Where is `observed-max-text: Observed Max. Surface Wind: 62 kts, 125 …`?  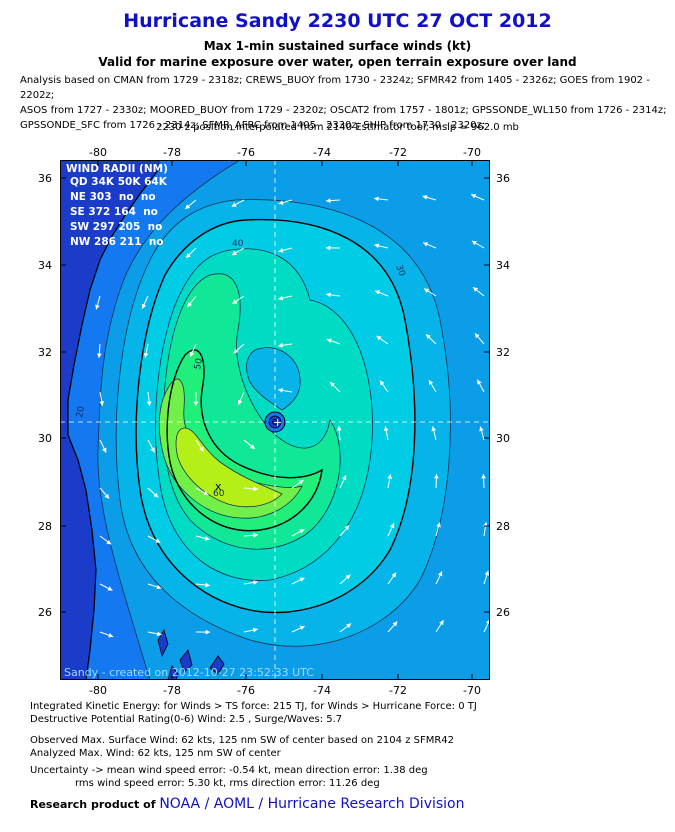 observed-max-text: Observed Max. Surface Wind: 62 kts, 125 … is located at coordinates (242, 740).